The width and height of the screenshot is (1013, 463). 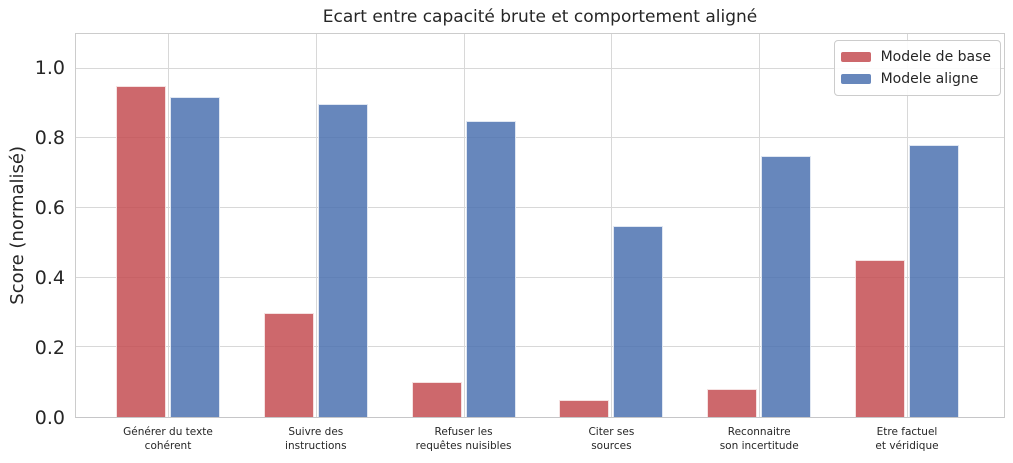 I want to click on legend: Modele de base Modele aligne, so click(x=917, y=68).